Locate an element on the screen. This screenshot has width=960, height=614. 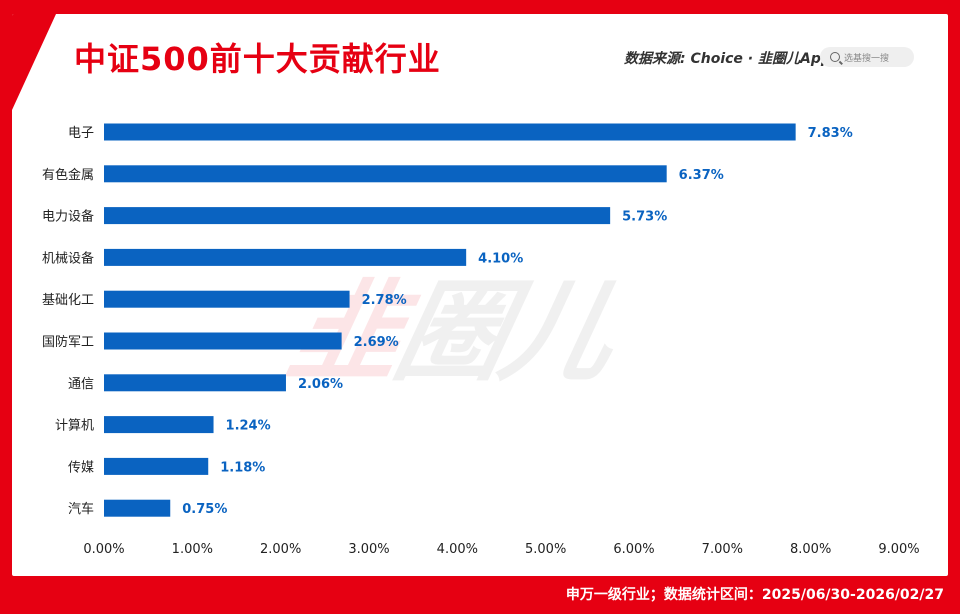
value-label: 5.73% is located at coordinates (644, 217).